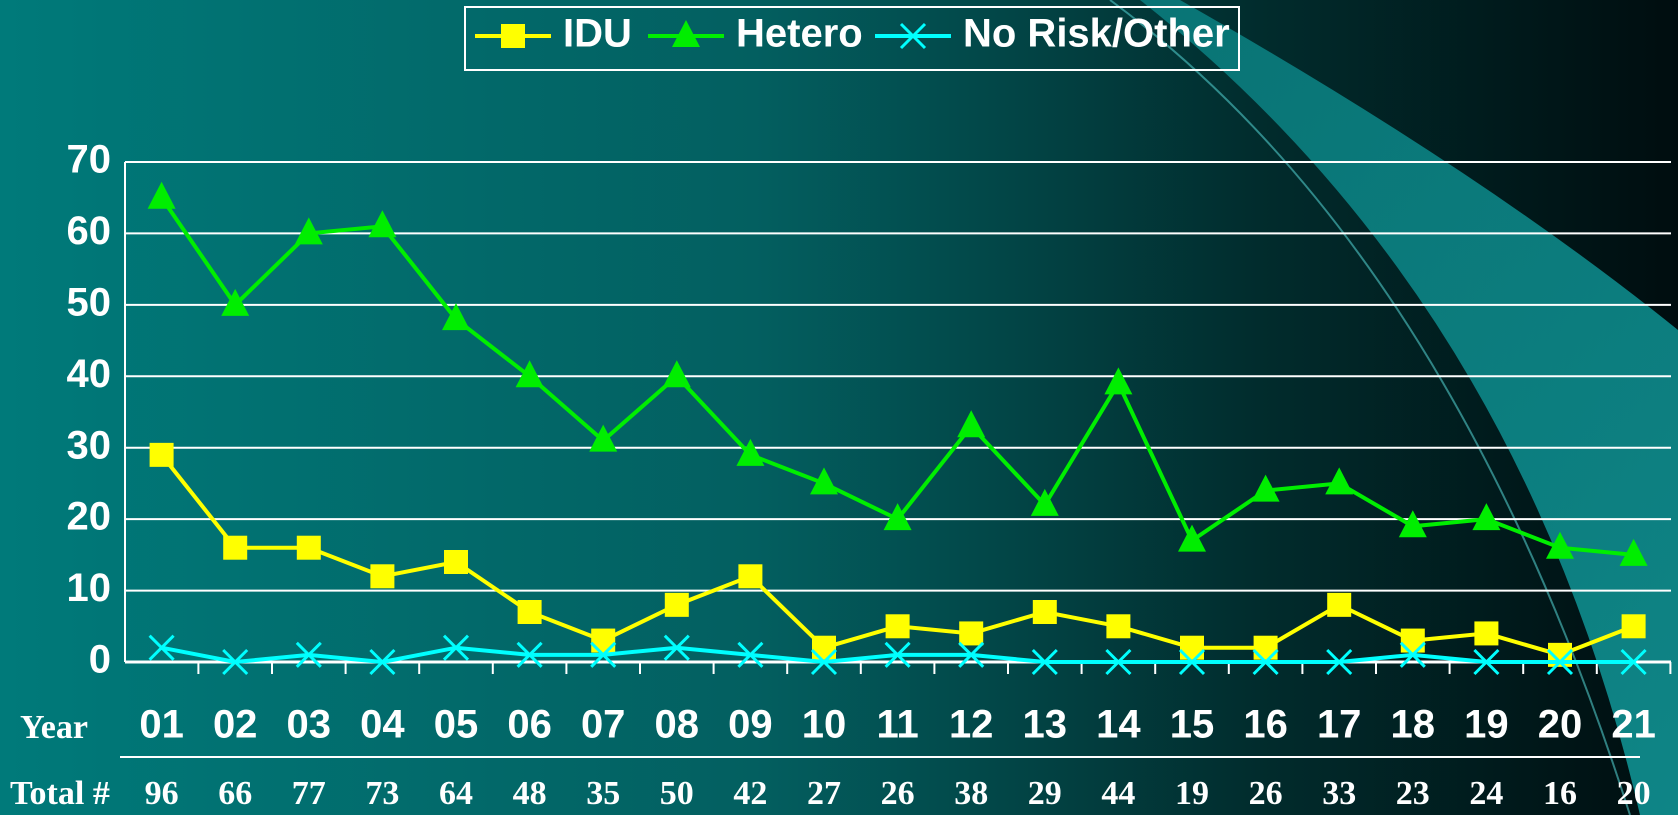 Image resolution: width=1678 pixels, height=815 pixels. What do you see at coordinates (971, 793) in the screenshot?
I see `total-label: 38` at bounding box center [971, 793].